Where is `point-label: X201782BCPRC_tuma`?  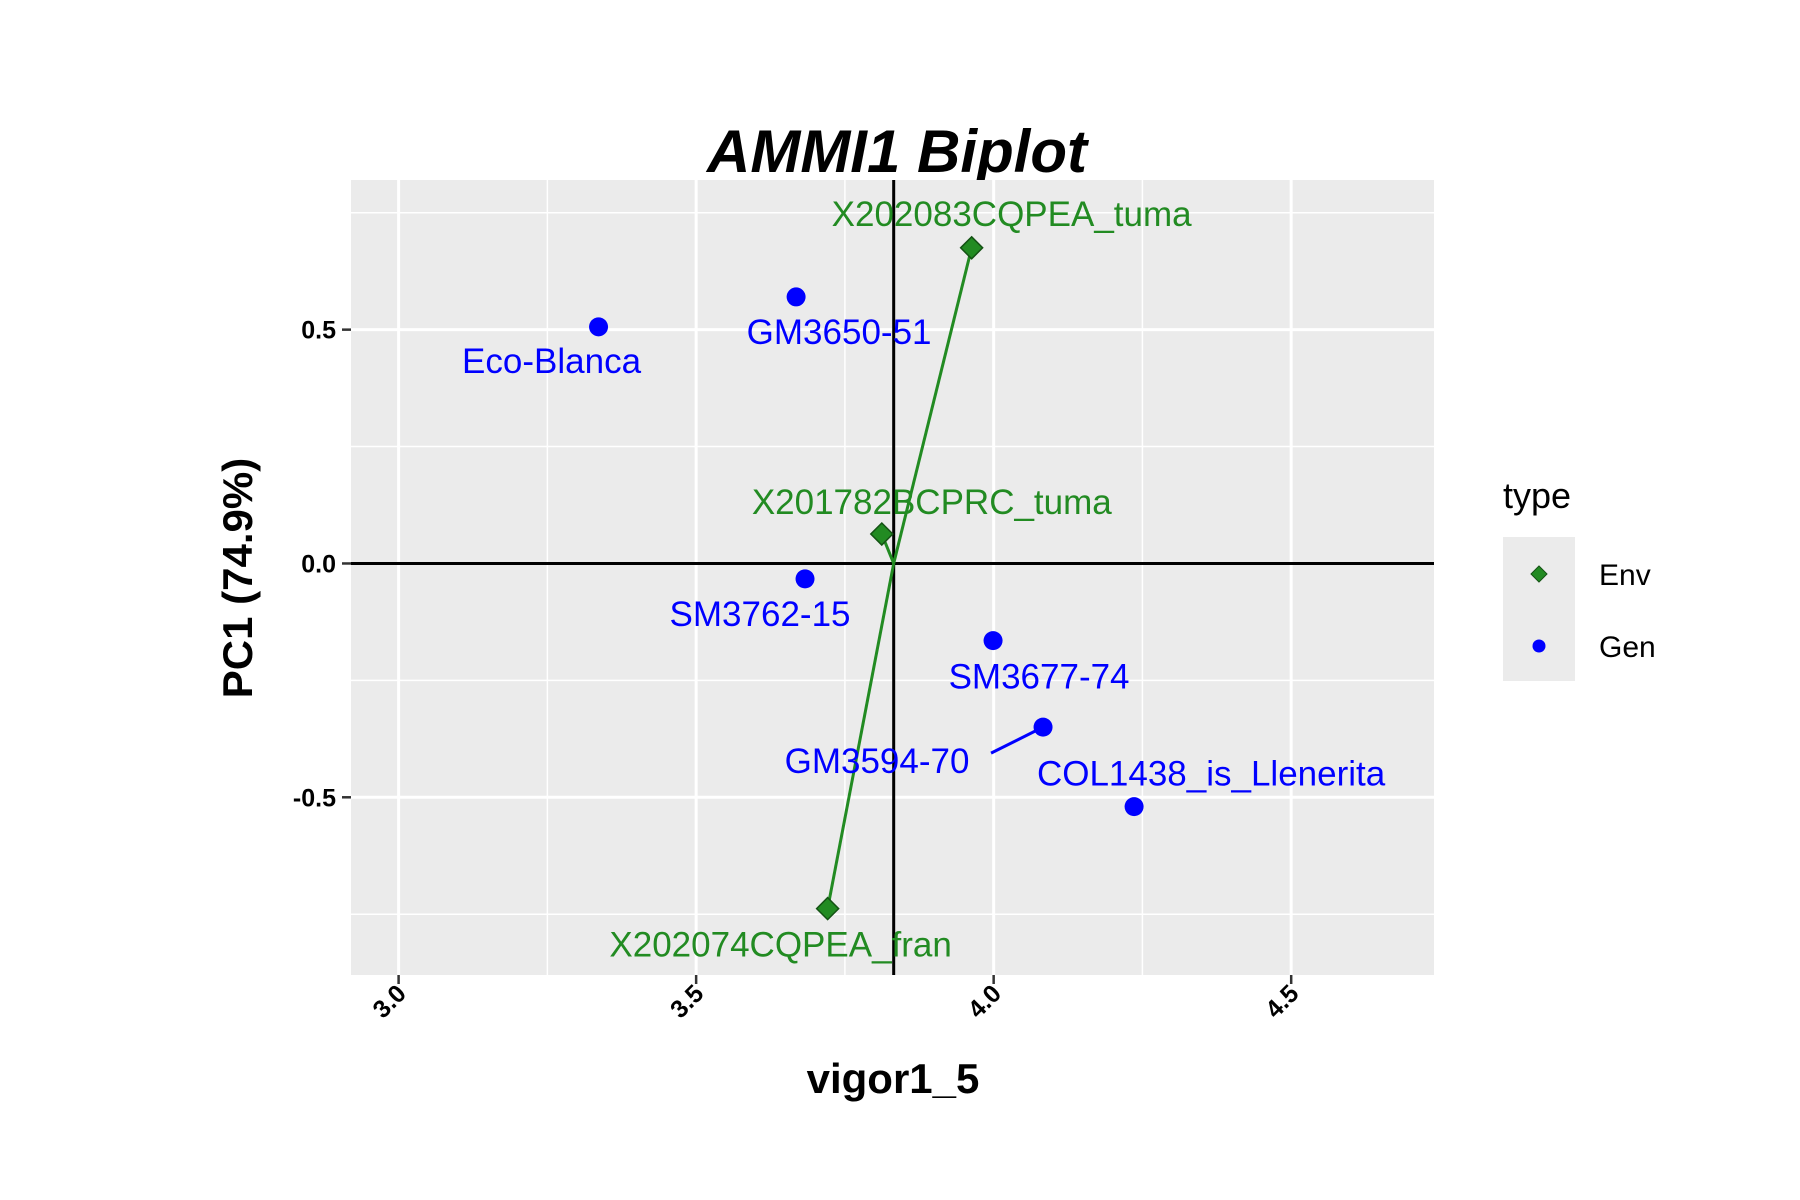
point-label: X201782BCPRC_tuma is located at coordinates (932, 502).